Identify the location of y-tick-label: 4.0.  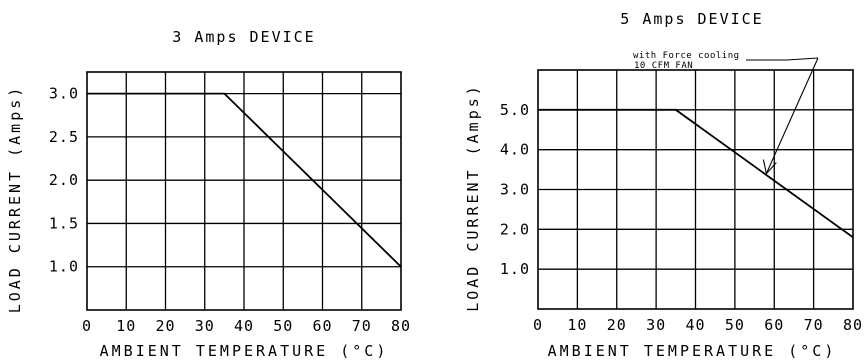
(515, 150).